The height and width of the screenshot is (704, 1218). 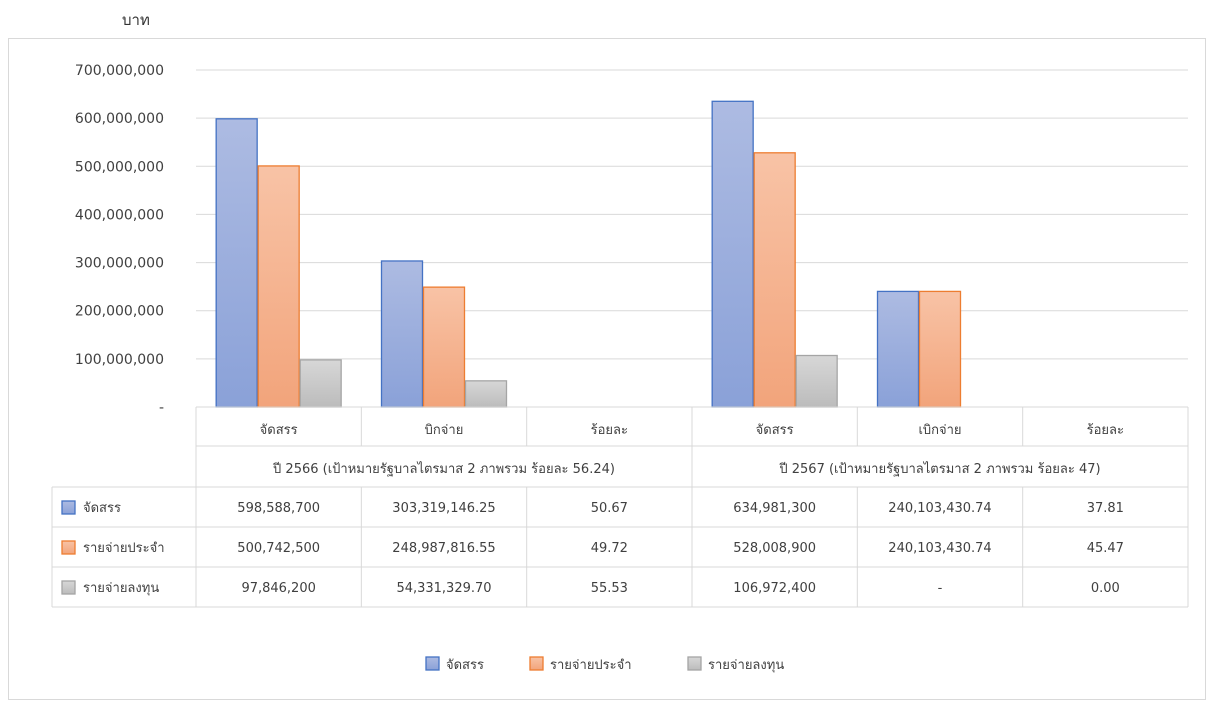 I want to click on data-value-label: 598,588,700, so click(x=278, y=508).